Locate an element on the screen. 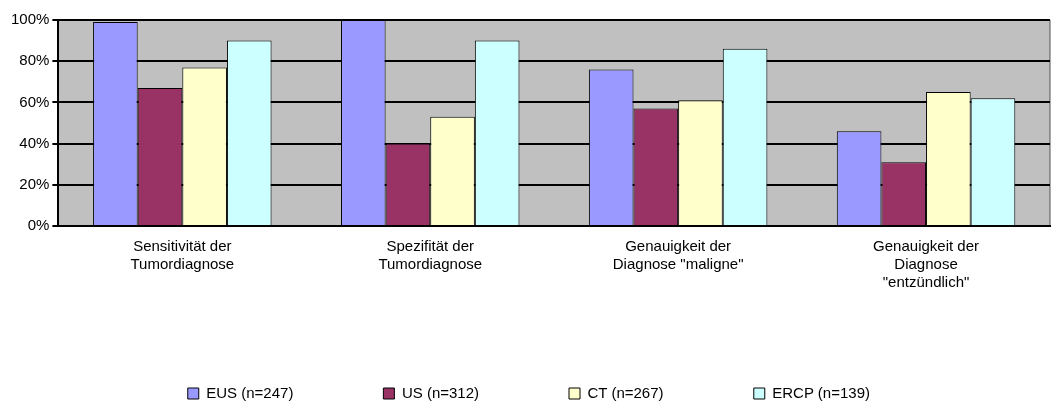  legend-label: EUS (n=247) is located at coordinates (250, 392).